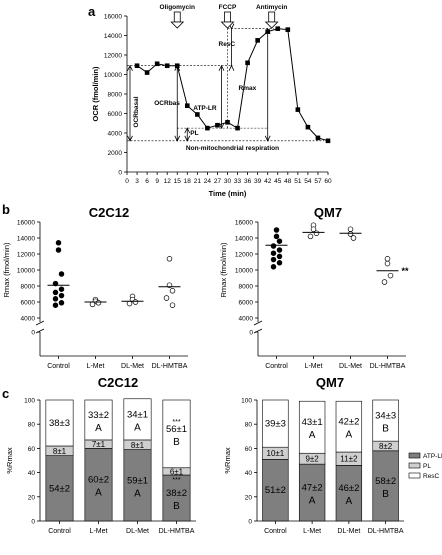  I want to click on x-tick-label: 6, so click(147, 181).